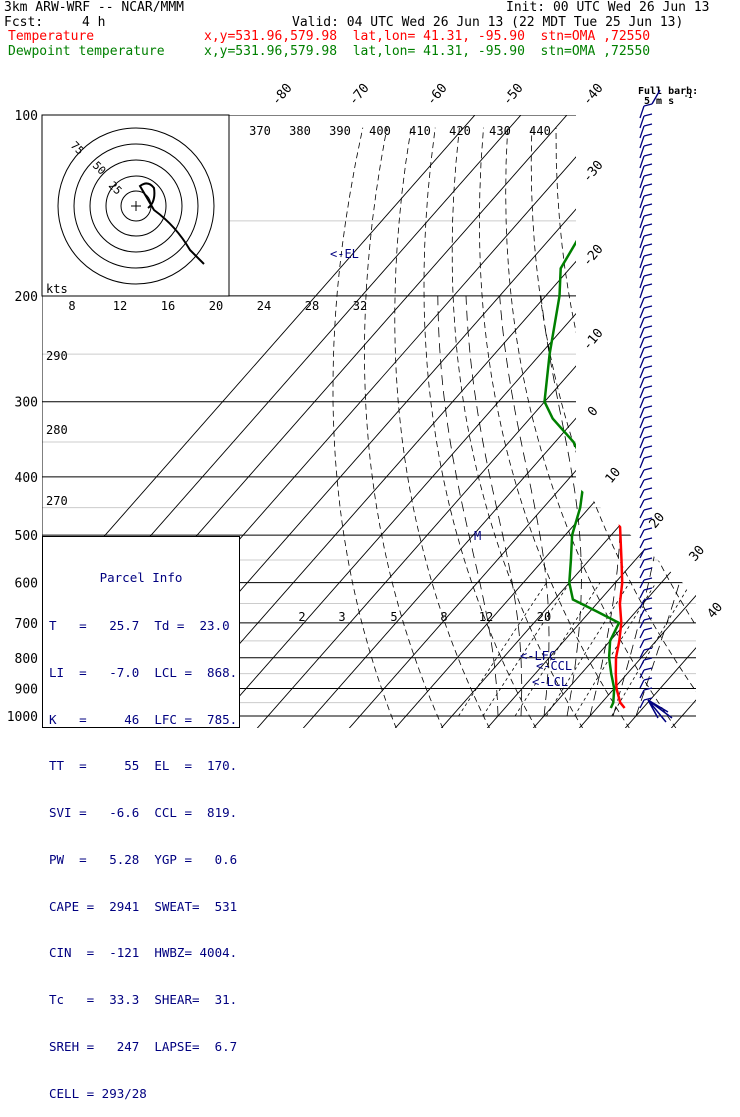 Image resolution: width=740 pixels, height=1117 pixels. Describe the element at coordinates (554, 666) in the screenshot. I see `ccl-marker: <-CCL` at that location.